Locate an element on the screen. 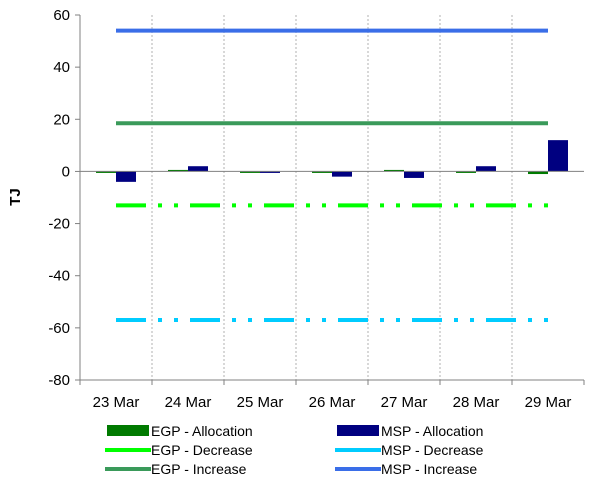 Image resolution: width=590 pixels, height=481 pixels. y-tick-label: 0 is located at coordinates (66, 171).